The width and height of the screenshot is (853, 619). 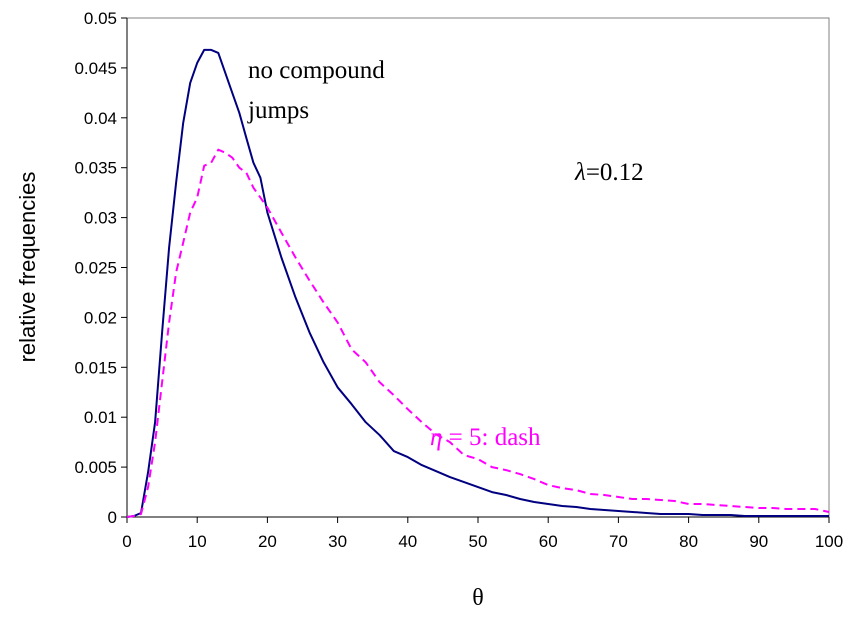 What do you see at coordinates (95, 467) in the screenshot?
I see `y-tick-label: 0.005` at bounding box center [95, 467].